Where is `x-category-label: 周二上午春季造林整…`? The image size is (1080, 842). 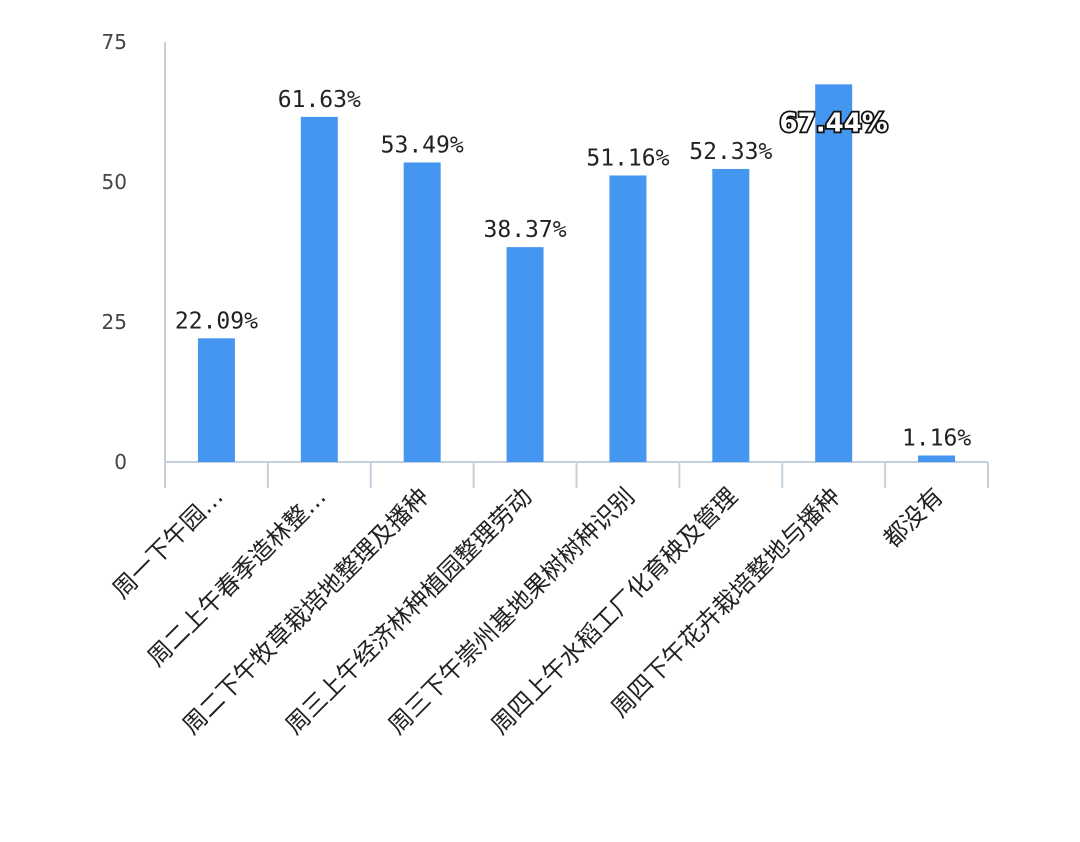 x-category-label: 周二上午春季造林整… is located at coordinates (237, 577).